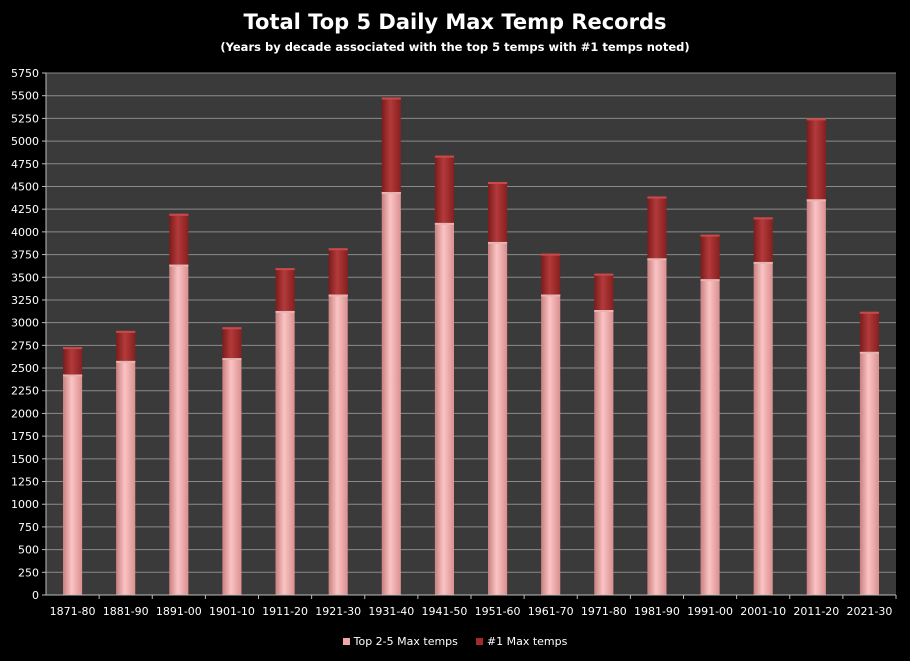 Image resolution: width=910 pixels, height=661 pixels. What do you see at coordinates (35, 595) in the screenshot?
I see `y-tick-label-0: 0` at bounding box center [35, 595].